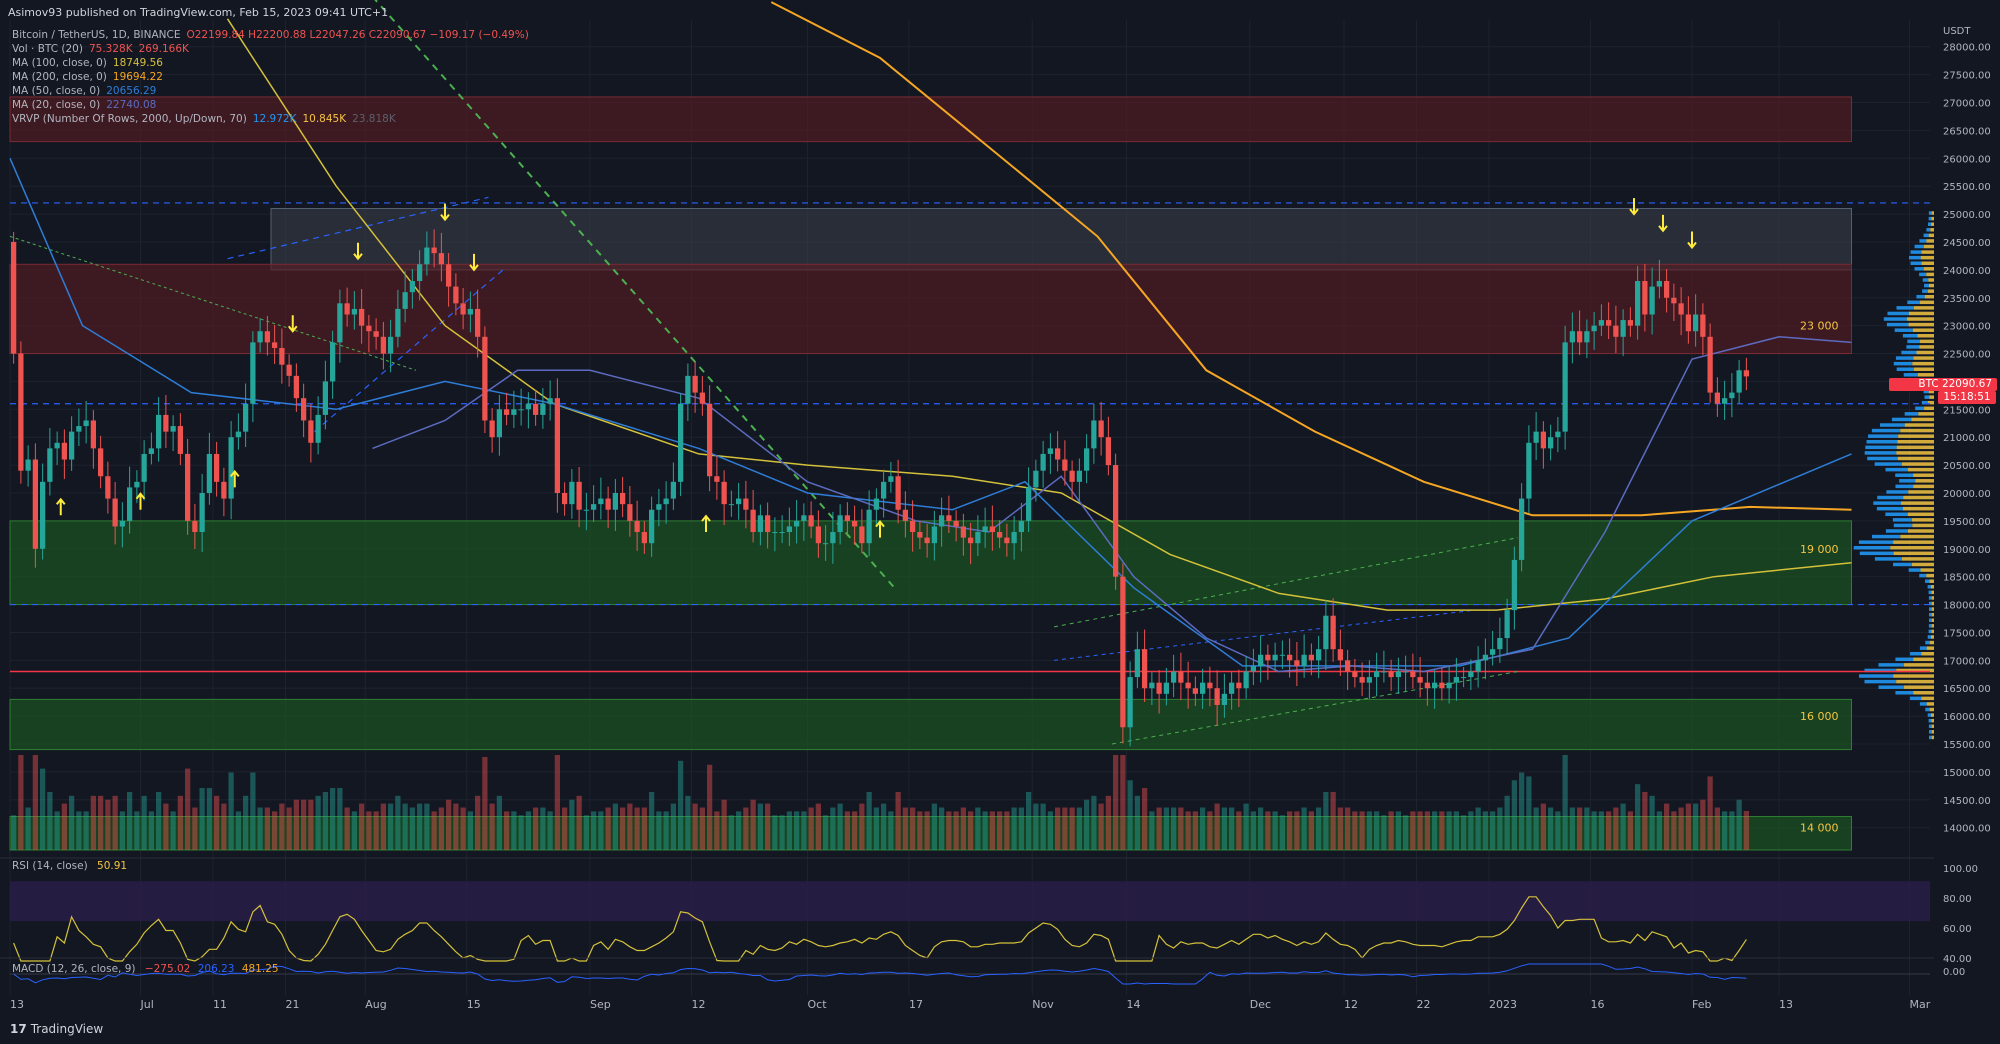 Image resolution: width=2000 pixels, height=1044 pixels. Describe the element at coordinates (129, 119) in the screenshot. I see `legend-vrvp-label: VRVP (Number Of Rows, 2000, Up/Down, 70)` at that location.